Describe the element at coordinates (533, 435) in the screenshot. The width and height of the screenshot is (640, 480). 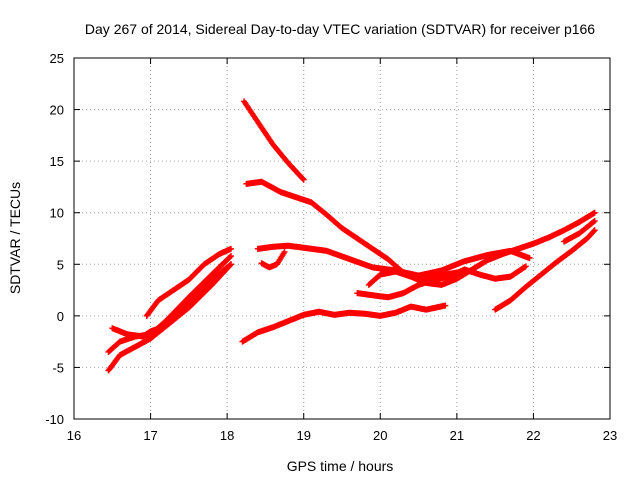
I see `x-tick-label: 22` at that location.